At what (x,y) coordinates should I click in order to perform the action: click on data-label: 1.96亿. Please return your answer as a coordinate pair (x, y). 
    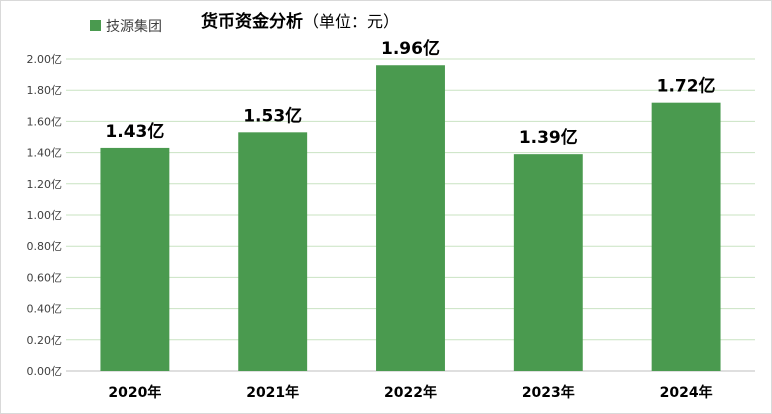
    Looking at the image, I should click on (410, 48).